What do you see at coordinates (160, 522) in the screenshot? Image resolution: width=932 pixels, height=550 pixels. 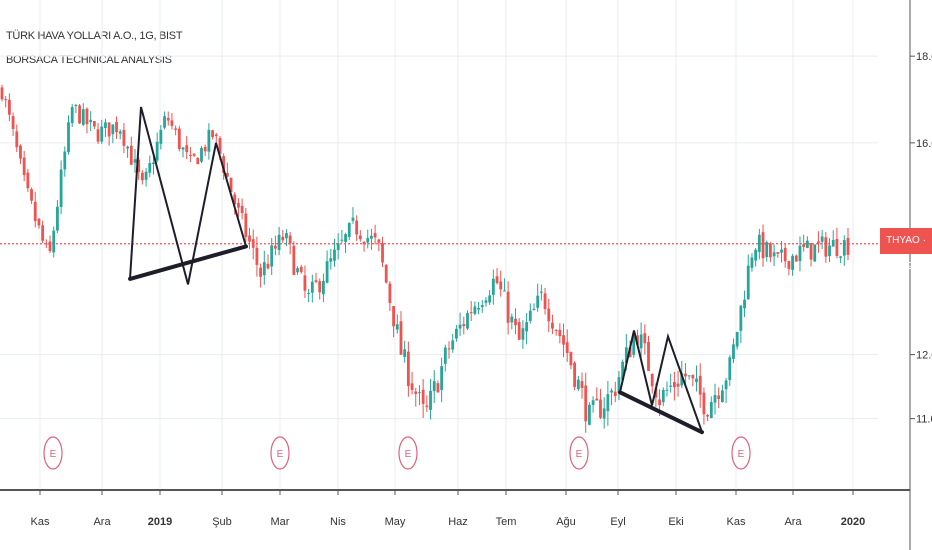 I see `x-tick-label: 2019` at bounding box center [160, 522].